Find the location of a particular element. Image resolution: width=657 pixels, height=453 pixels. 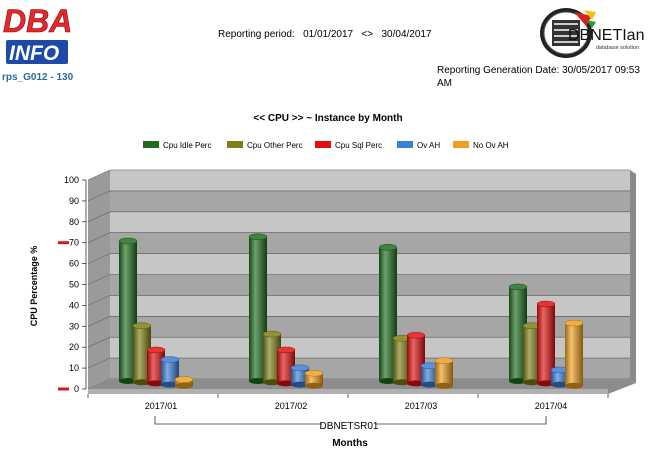

y-axis-label: CPU Percentage % is located at coordinates (34, 286).